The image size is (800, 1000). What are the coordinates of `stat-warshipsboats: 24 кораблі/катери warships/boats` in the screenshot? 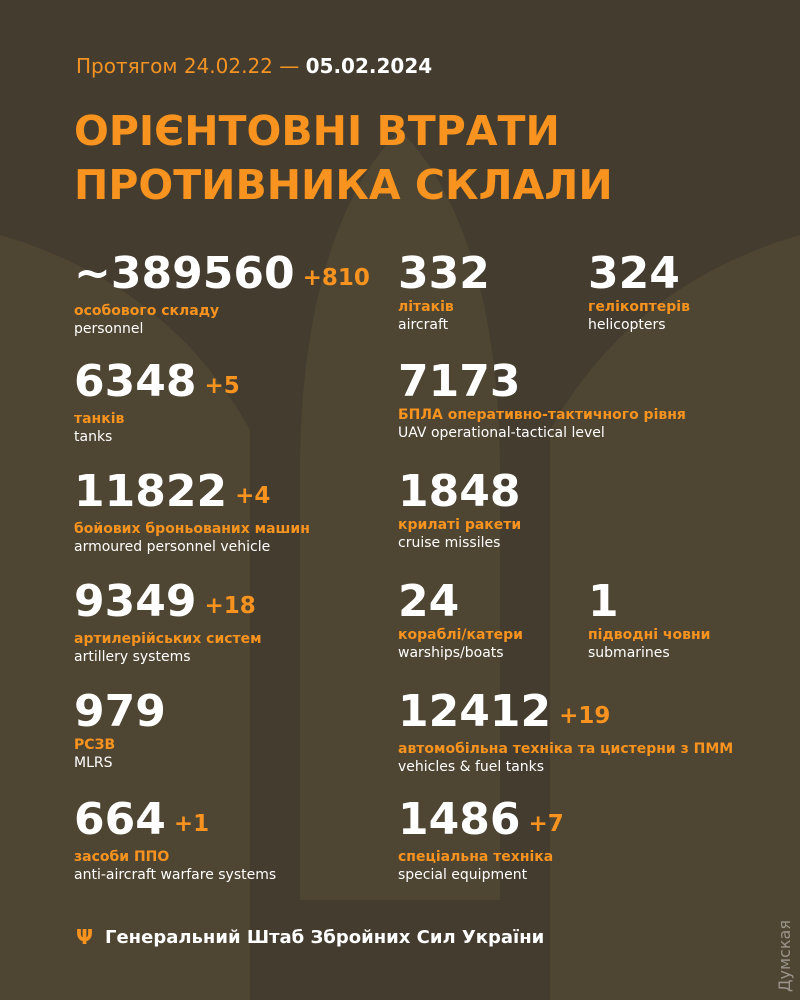 It's located at (460, 620).